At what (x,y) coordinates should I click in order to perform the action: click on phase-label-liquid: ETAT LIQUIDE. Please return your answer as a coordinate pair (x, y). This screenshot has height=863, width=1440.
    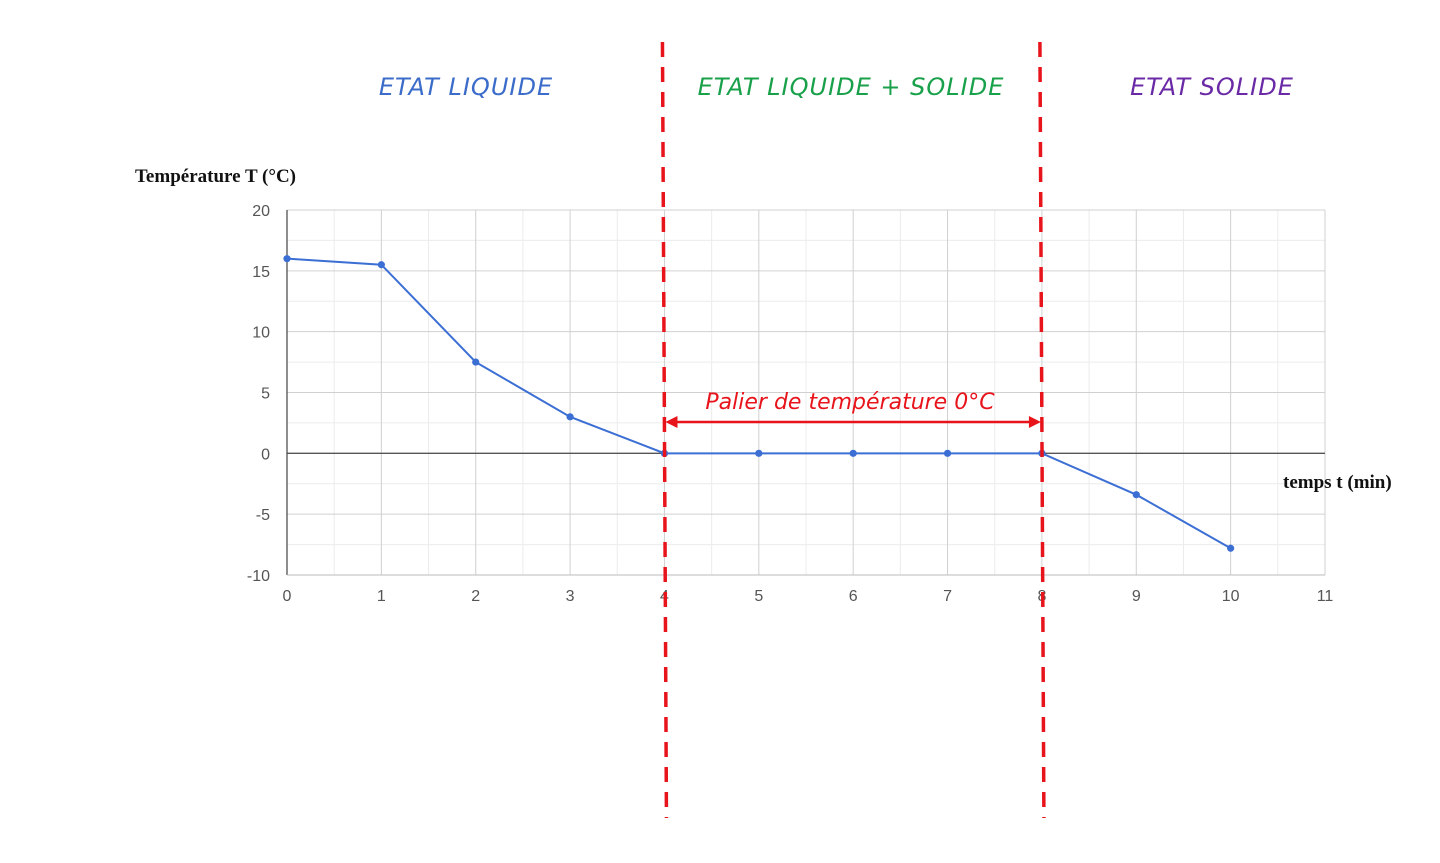
    Looking at the image, I should click on (466, 87).